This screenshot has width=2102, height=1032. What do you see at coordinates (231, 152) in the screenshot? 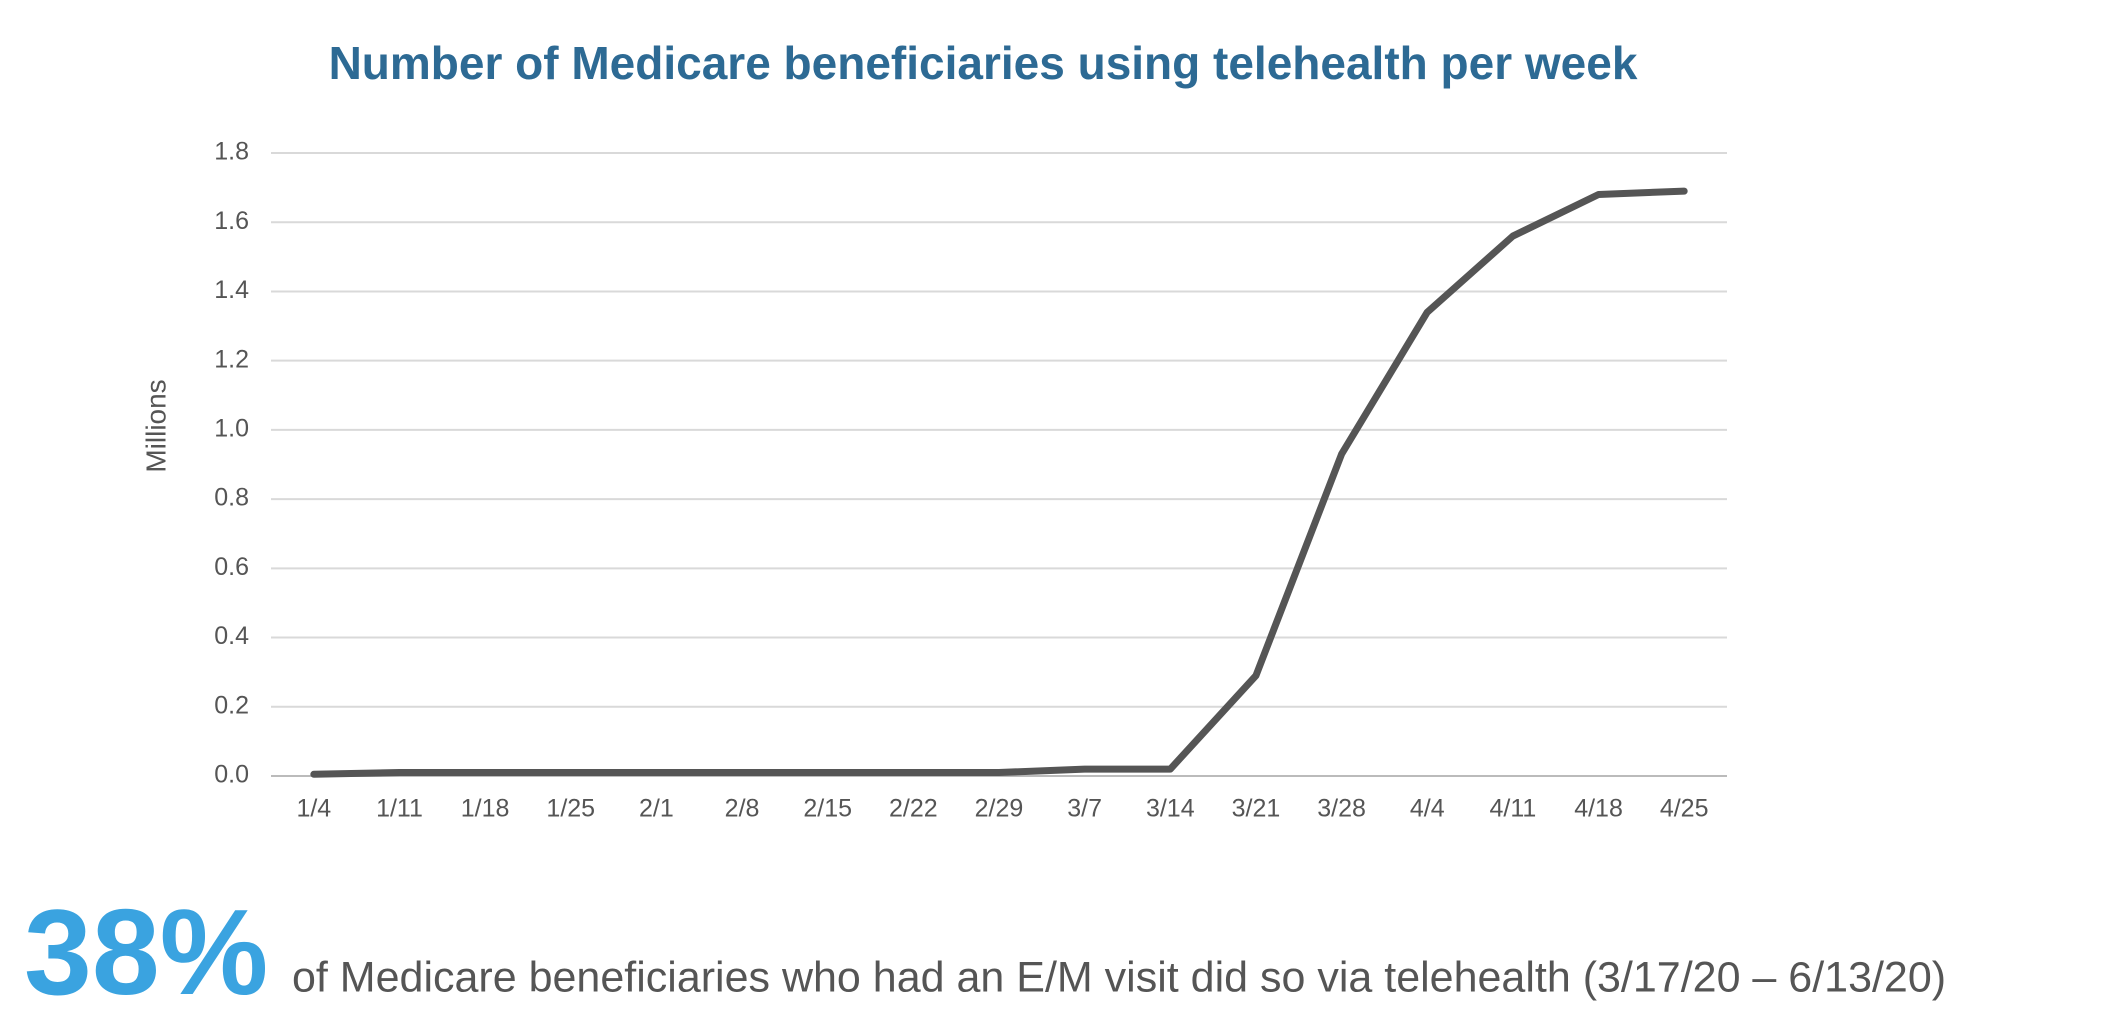
I see `y-tick-label: 1.8` at bounding box center [231, 152].